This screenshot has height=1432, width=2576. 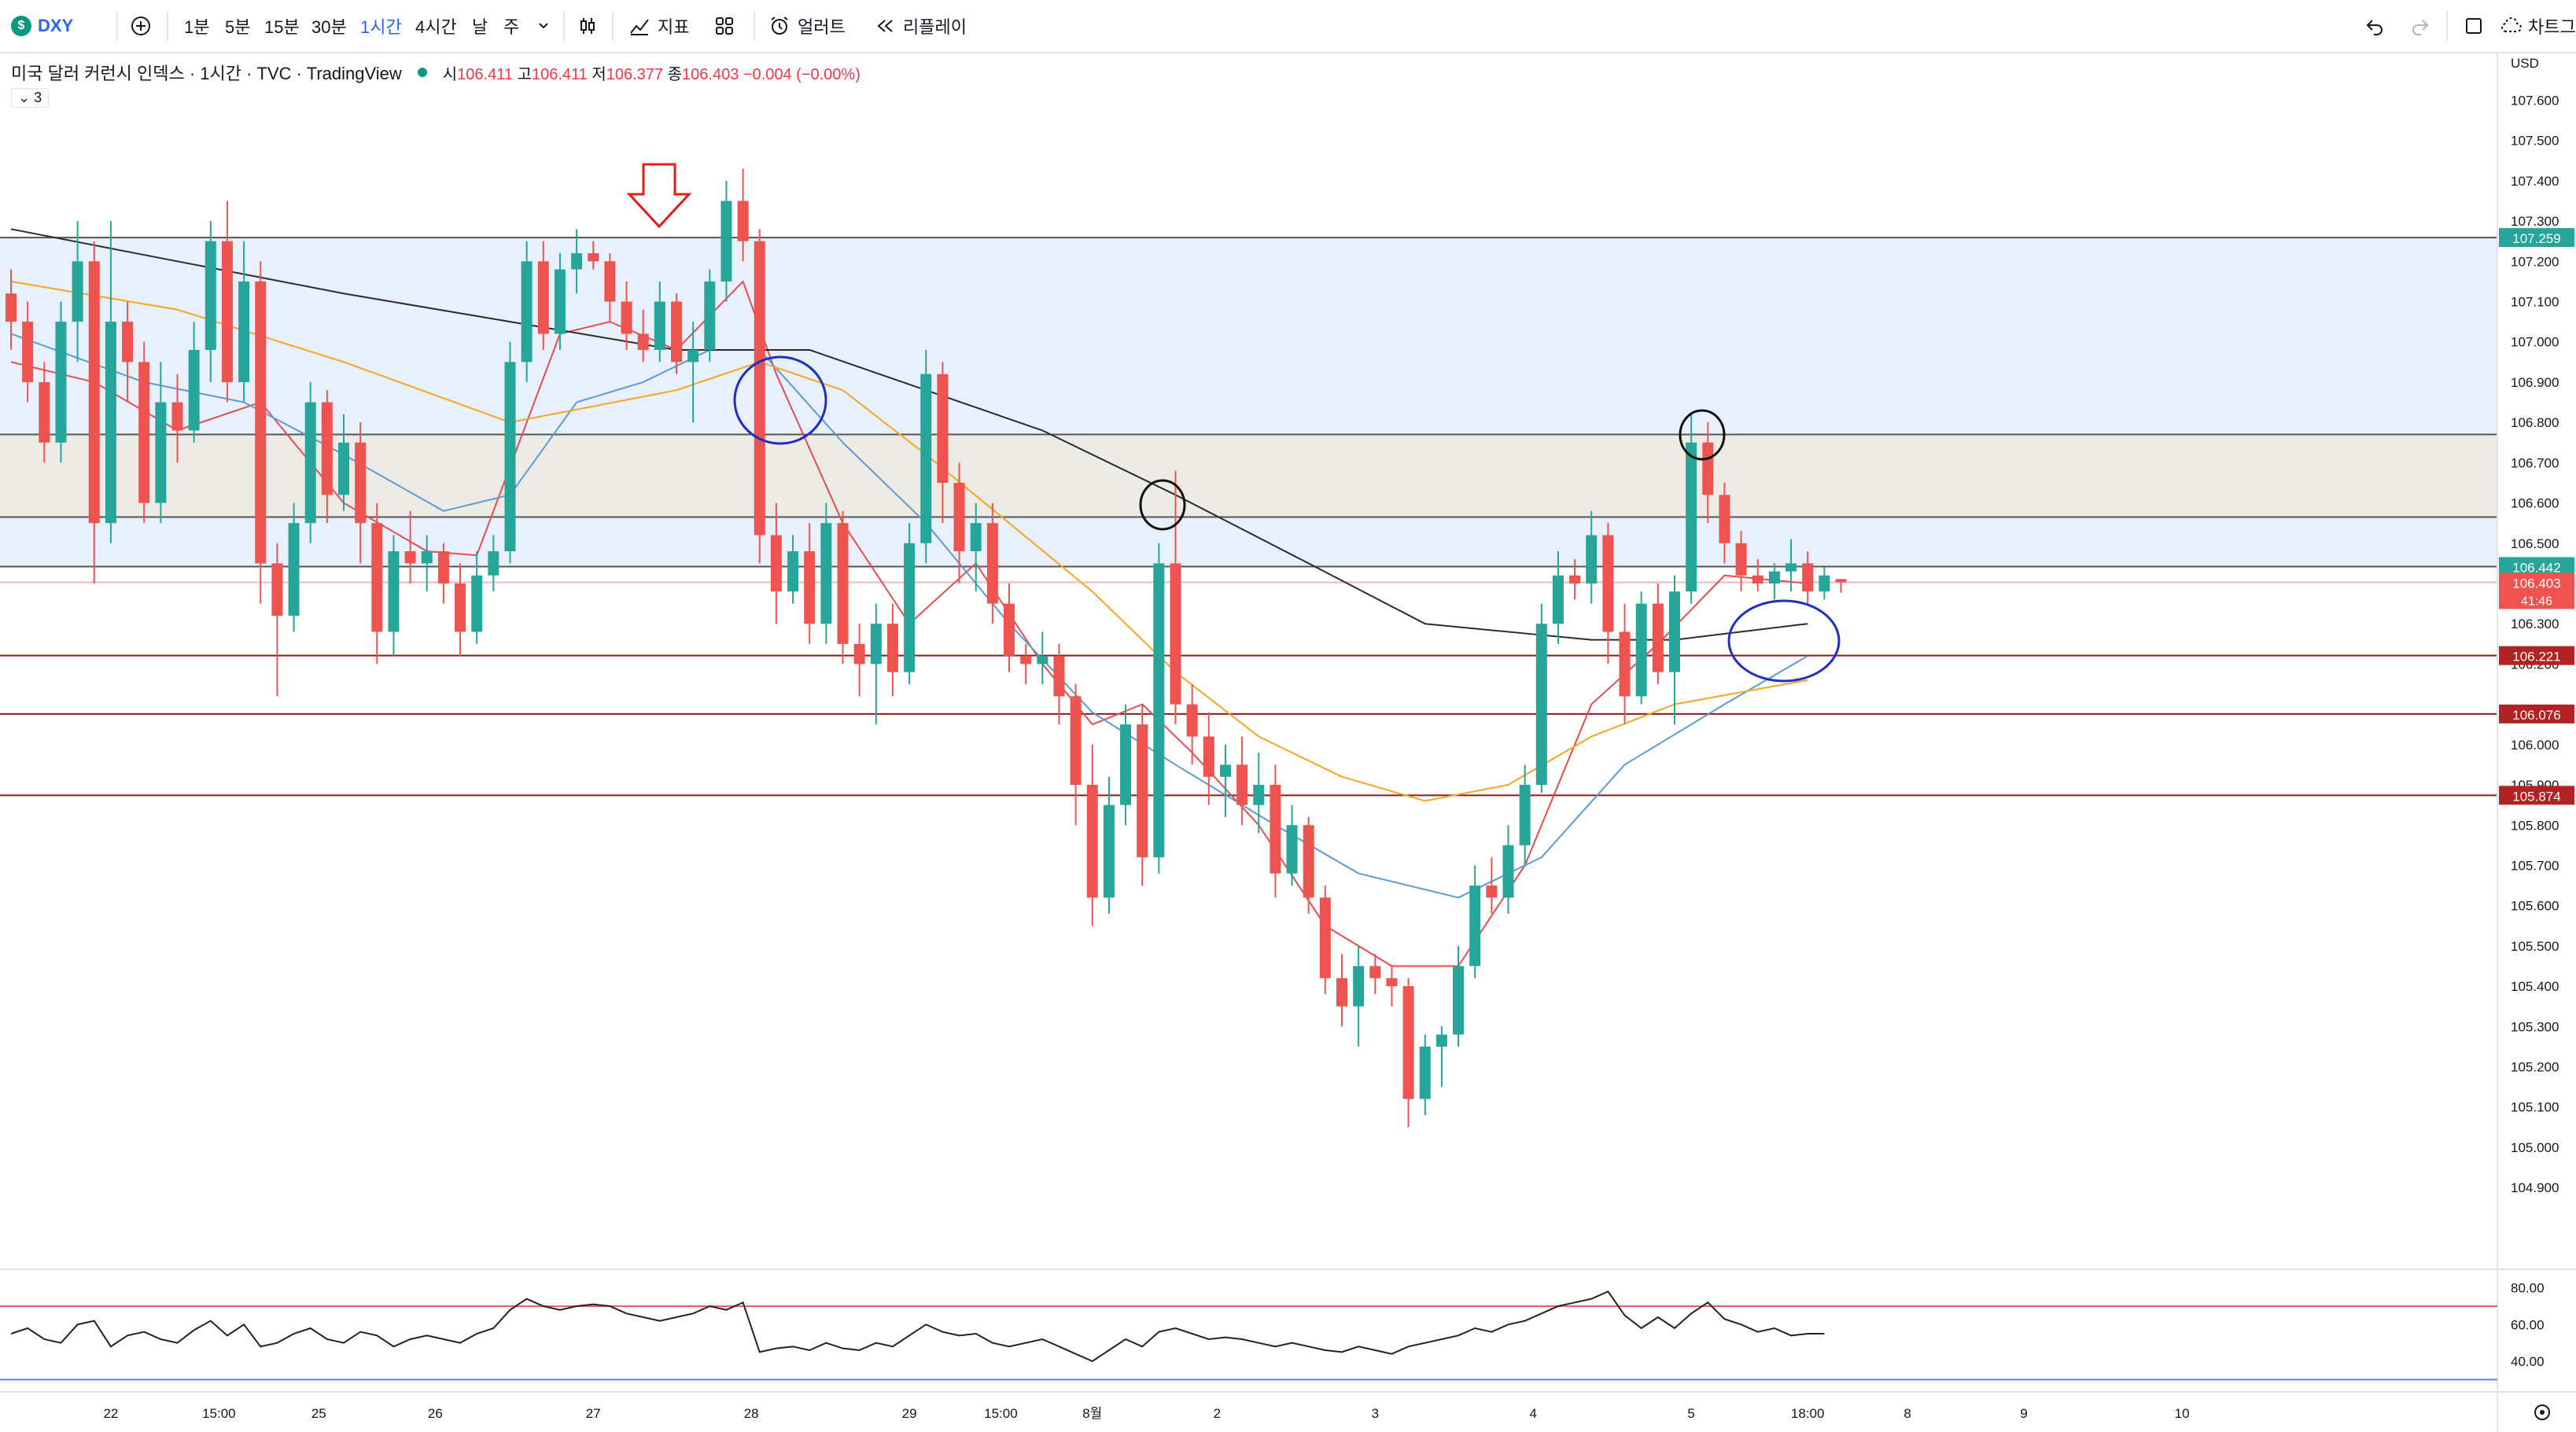 I want to click on fullscreen-button, so click(x=2474, y=26).